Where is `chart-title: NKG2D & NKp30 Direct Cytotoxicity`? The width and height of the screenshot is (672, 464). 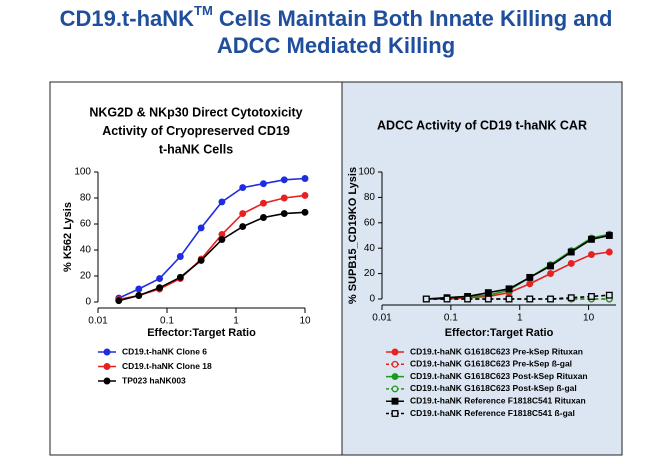
chart-title: NKG2D & NKp30 Direct Cytotoxicity is located at coordinates (195, 112).